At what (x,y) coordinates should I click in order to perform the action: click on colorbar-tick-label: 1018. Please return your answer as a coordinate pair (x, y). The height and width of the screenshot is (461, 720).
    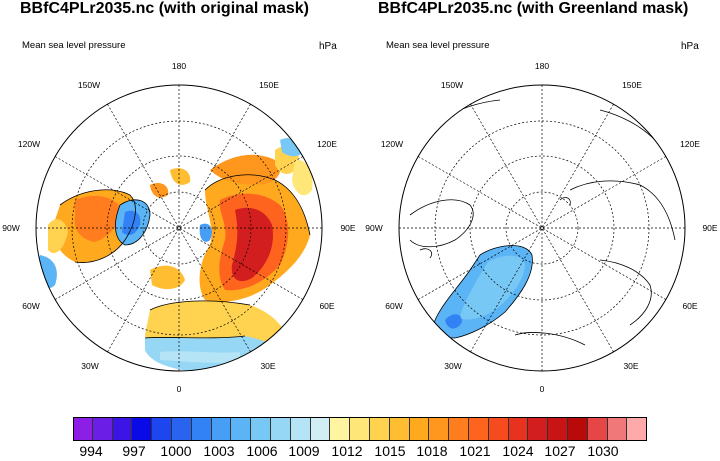
    Looking at the image, I should click on (432, 451).